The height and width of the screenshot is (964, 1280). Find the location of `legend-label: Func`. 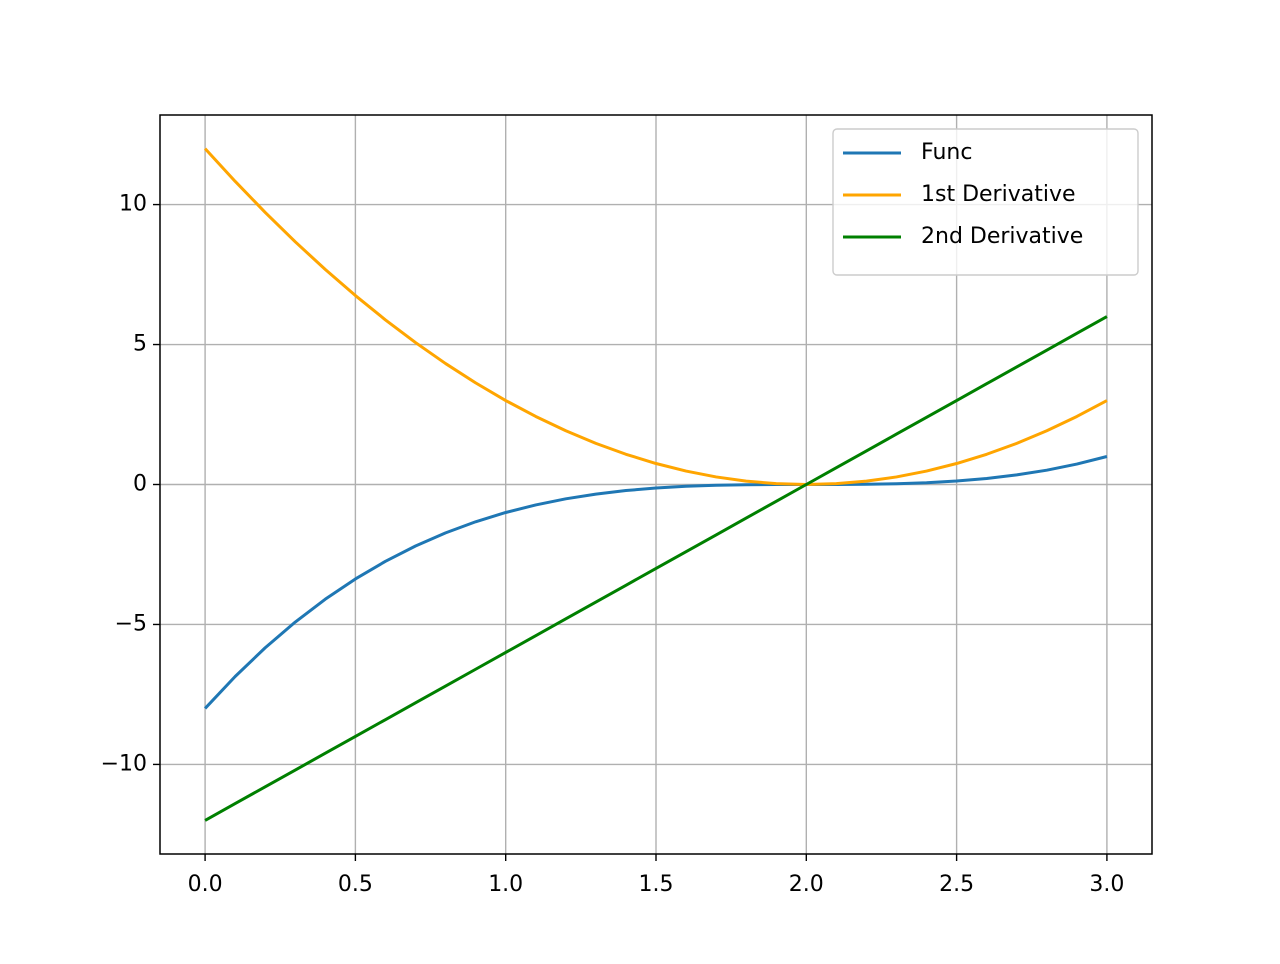

legend-label: Func is located at coordinates (946, 152).